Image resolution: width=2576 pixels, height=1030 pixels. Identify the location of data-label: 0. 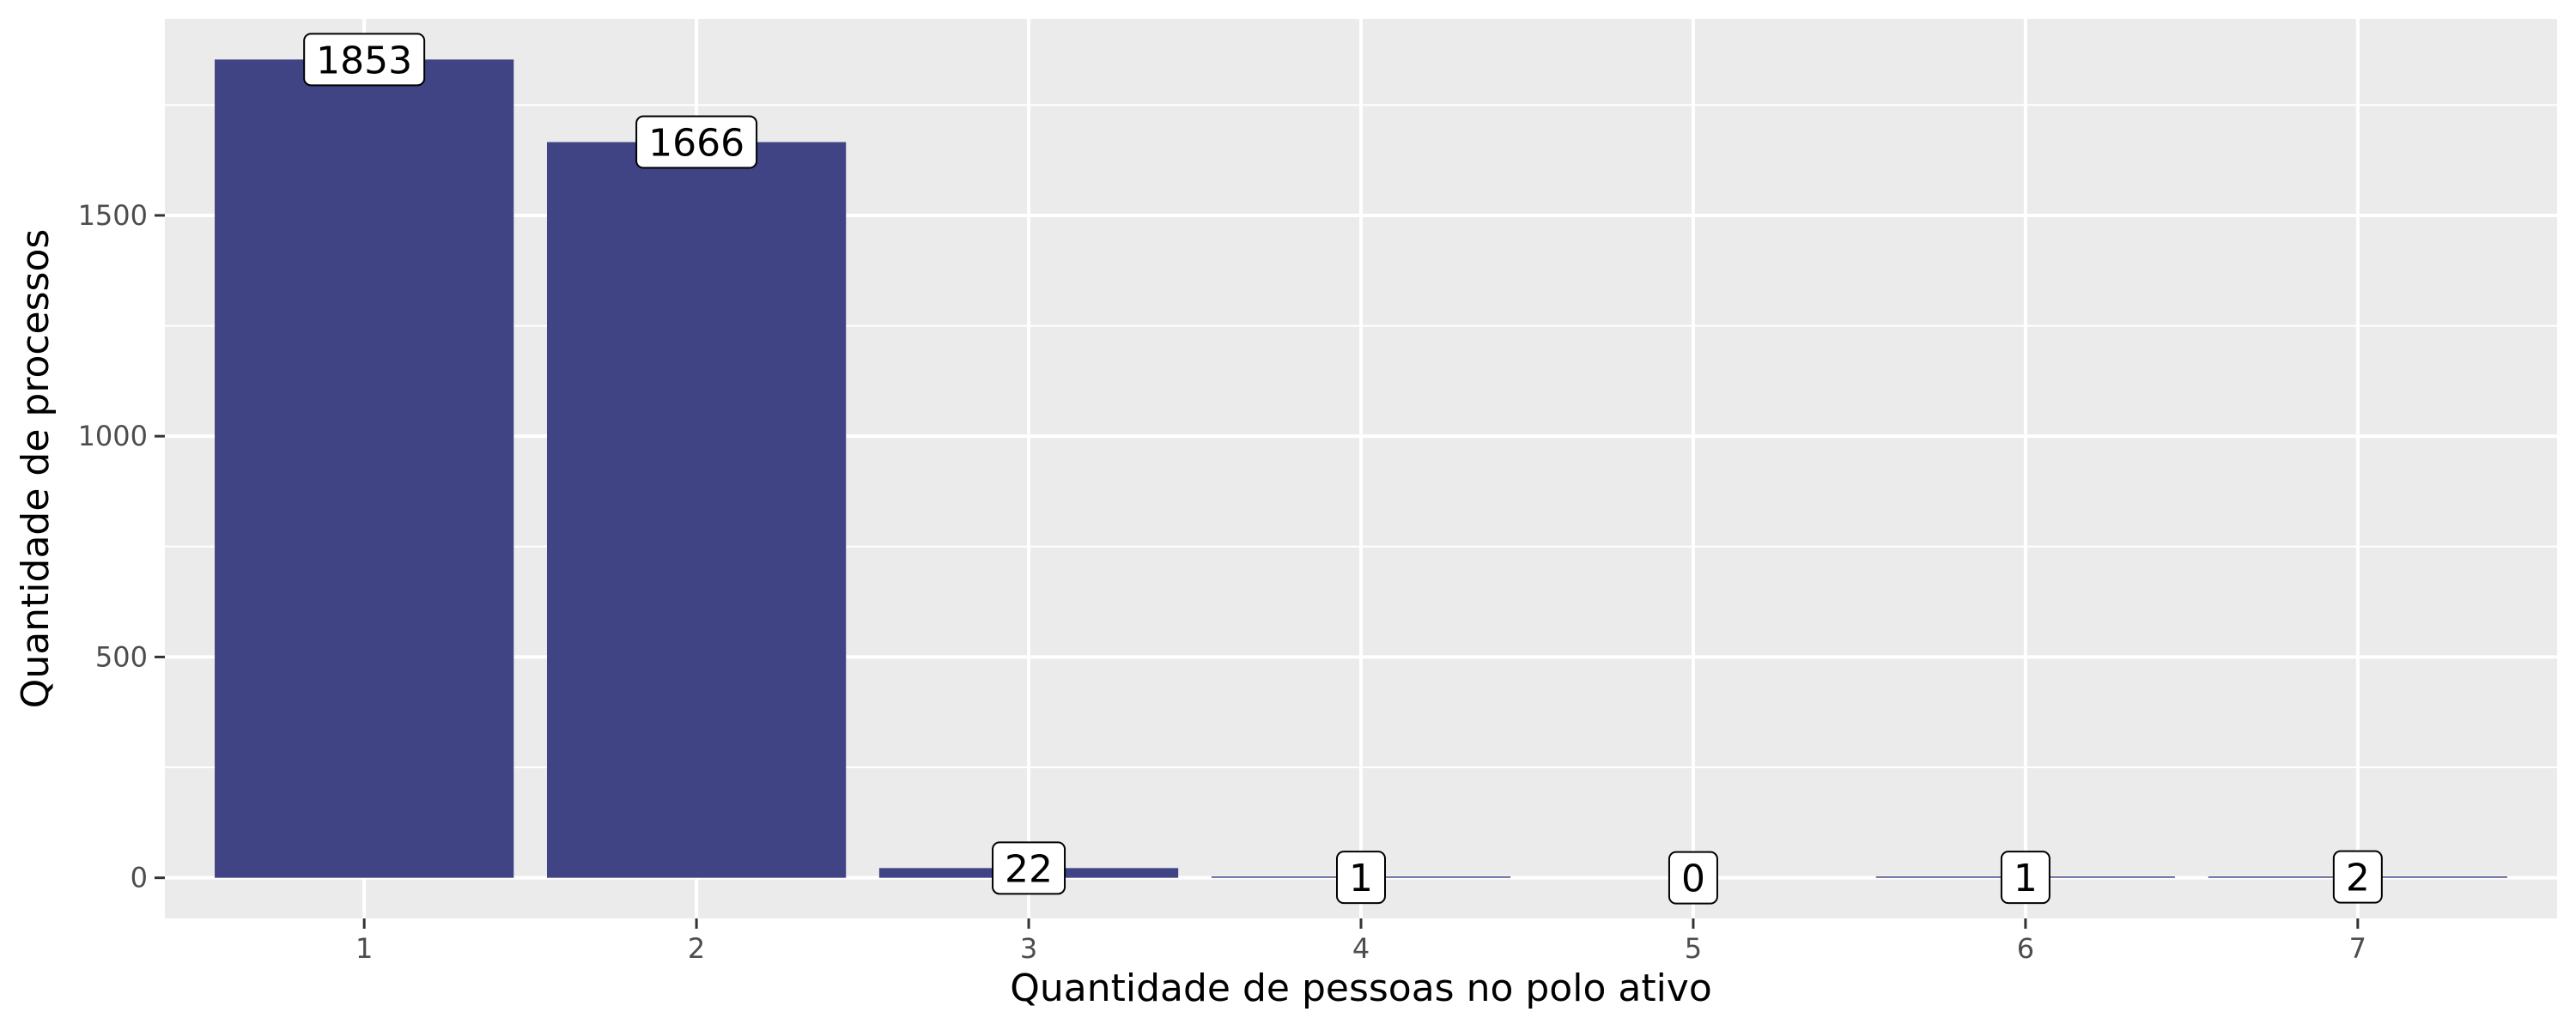
(1693, 878).